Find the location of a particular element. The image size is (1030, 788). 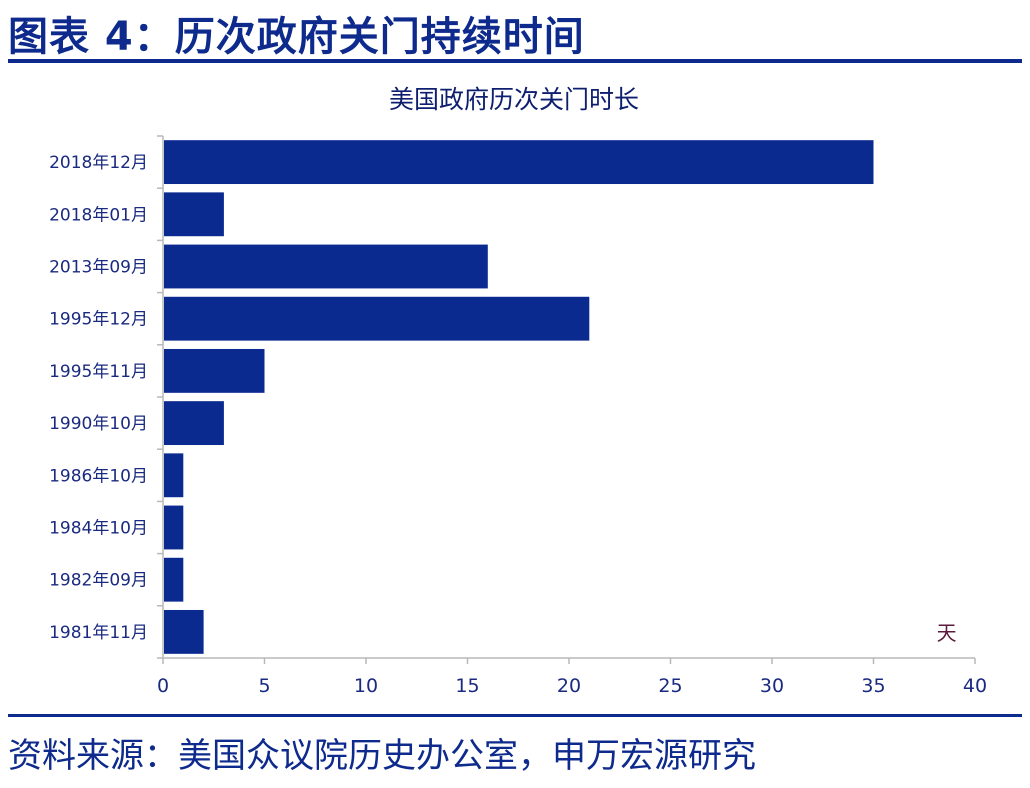

source-divider is located at coordinates (515, 715).